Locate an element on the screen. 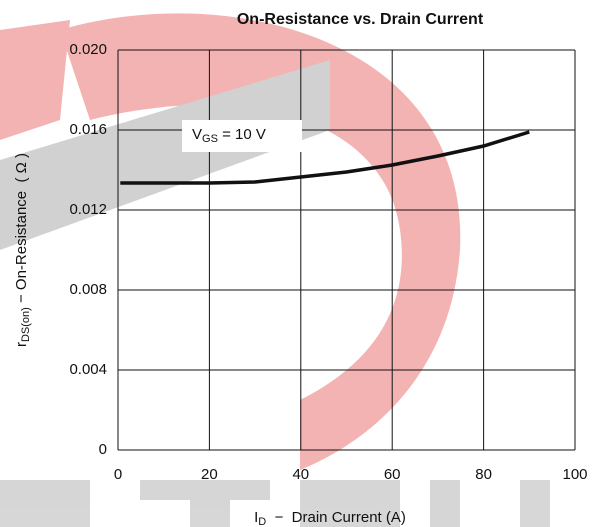 The height and width of the screenshot is (527, 602). annotation-main: V is located at coordinates (197, 134).